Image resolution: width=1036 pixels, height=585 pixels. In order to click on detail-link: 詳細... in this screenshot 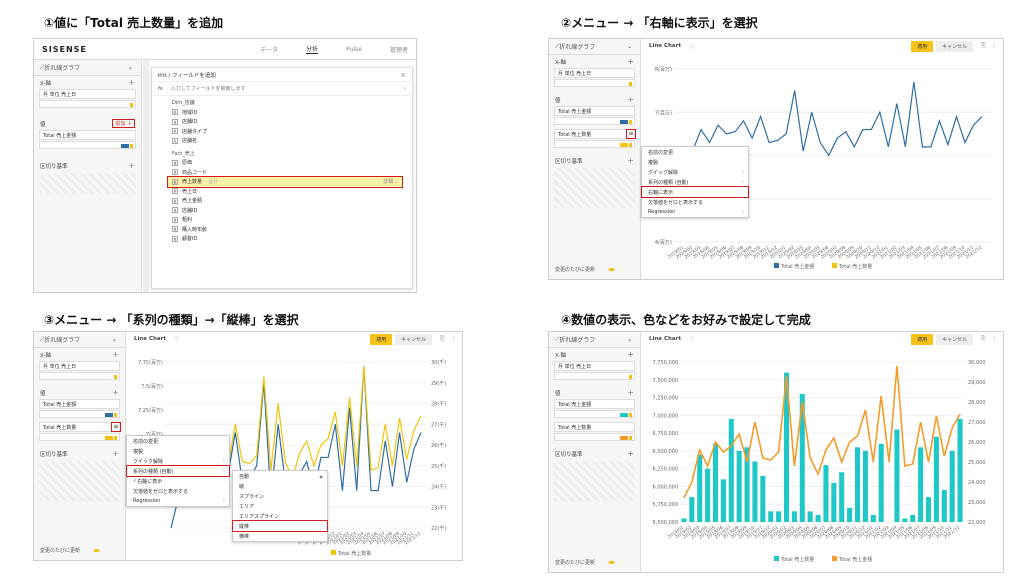, I will do `click(390, 182)`.